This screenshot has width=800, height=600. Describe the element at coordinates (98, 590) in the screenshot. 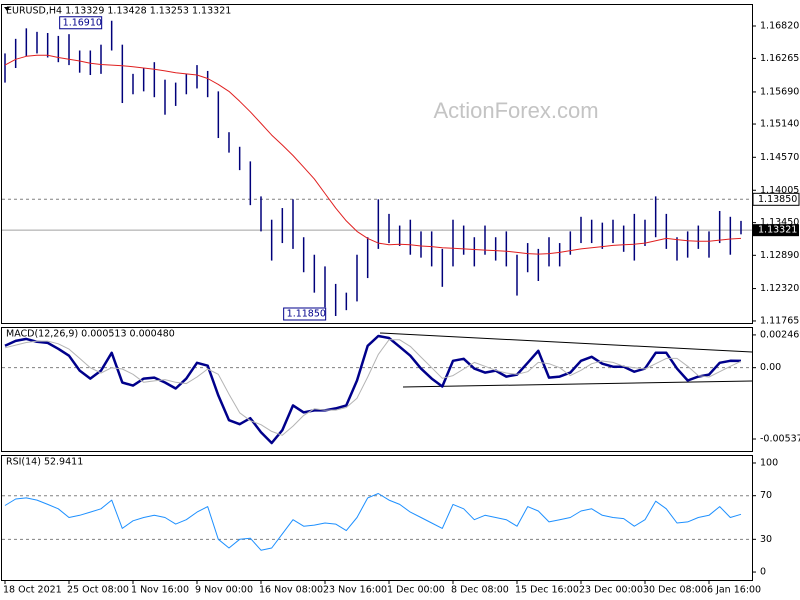

I see `x-tick-label: 25 Oct 08:00` at that location.